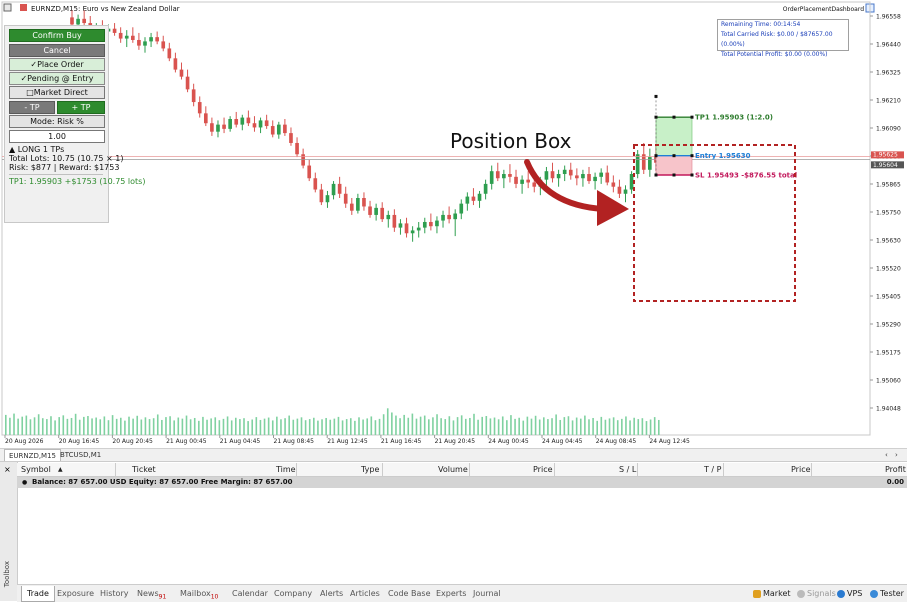 This screenshot has width=907, height=605. What do you see at coordinates (801, 469) in the screenshot?
I see `col-price-current: Price` at bounding box center [801, 469].